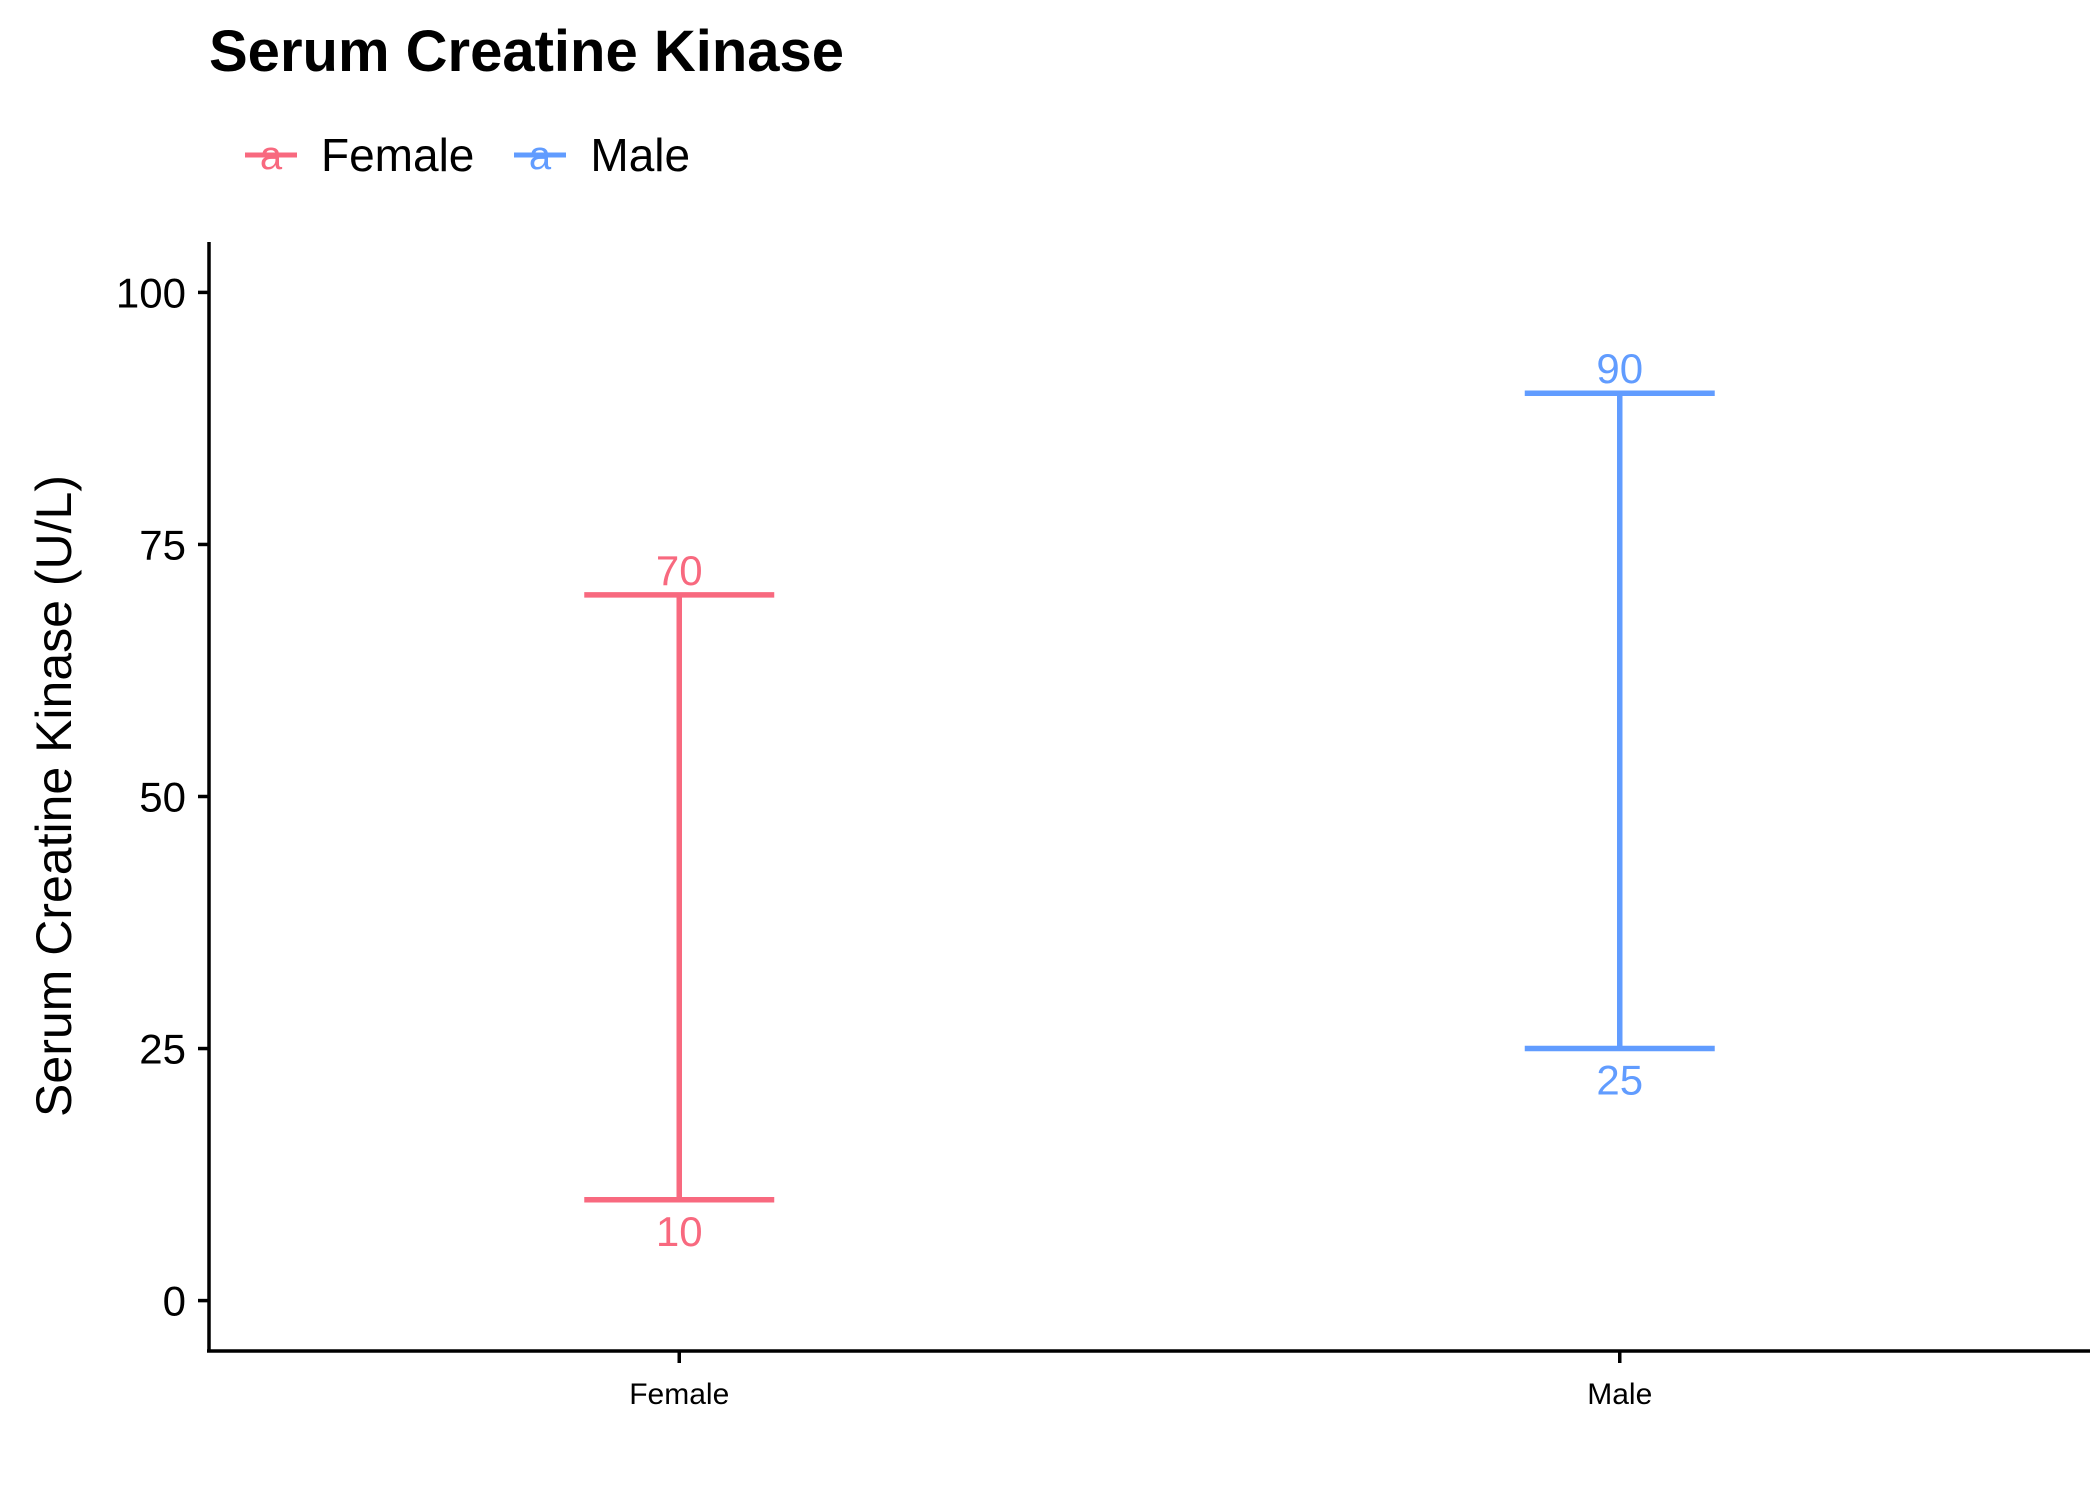  I want to click on data-label-low-male: 25, so click(1619, 1080).